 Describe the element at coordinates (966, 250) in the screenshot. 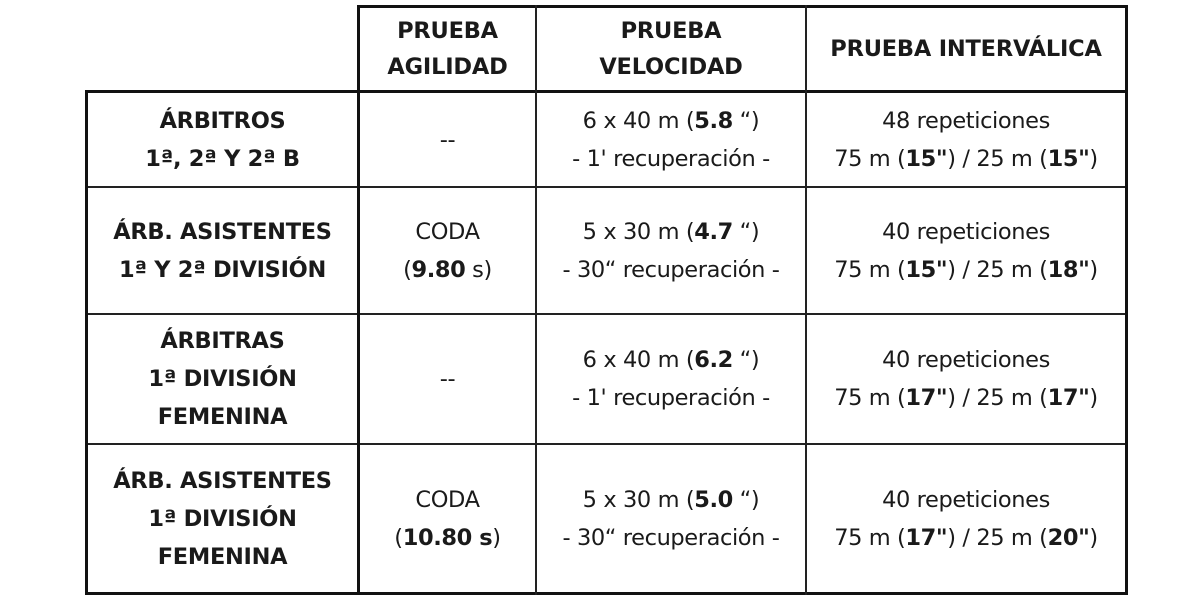

I see `intervalica-cell: 40 repeticiones 75 m (15") / 25 m (18")` at that location.